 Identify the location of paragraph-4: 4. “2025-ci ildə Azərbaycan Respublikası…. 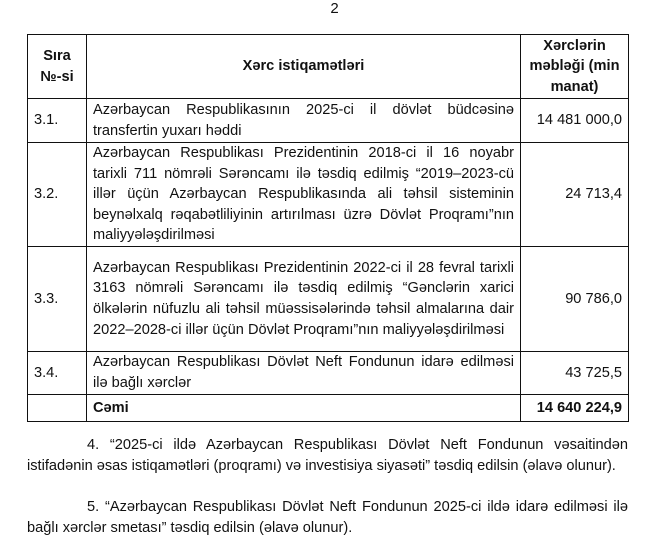
(327, 455).